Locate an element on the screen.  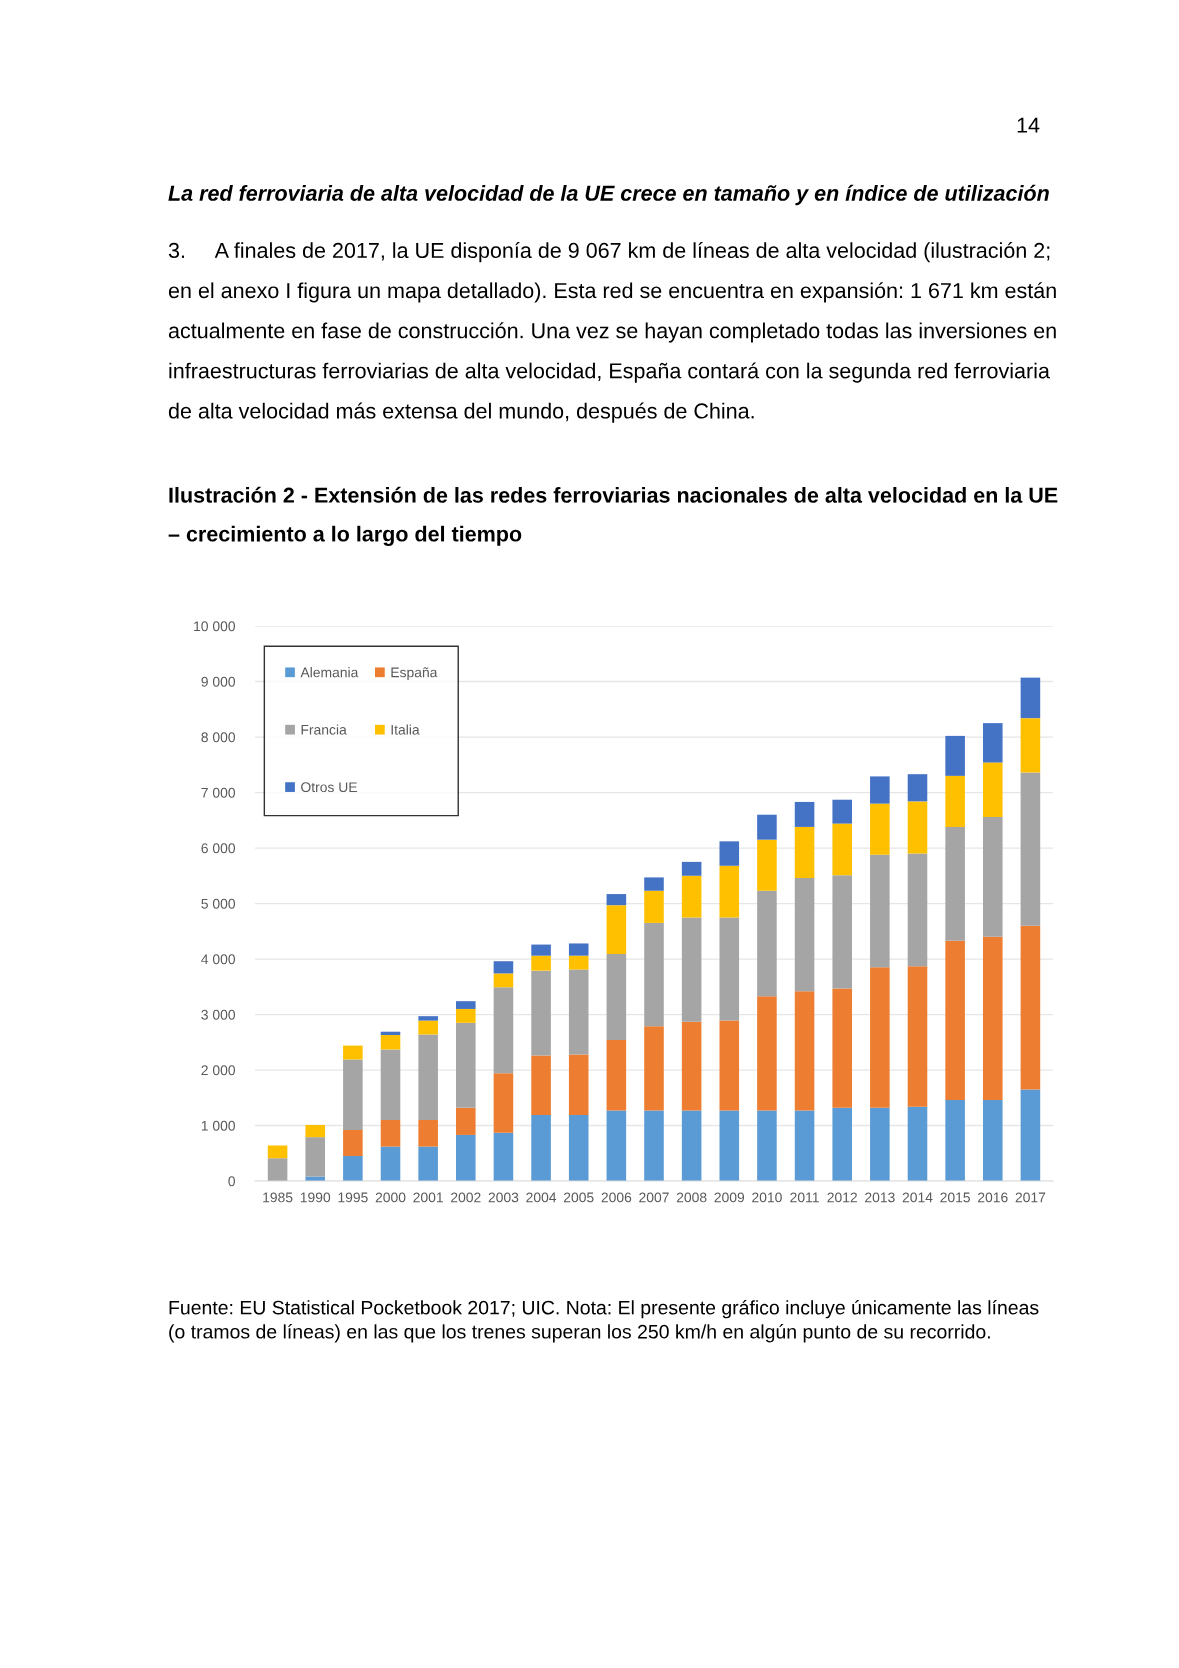
text: La red ferroviaria de alta velocidad de la UE crece en tamaño y en índice de utilización is located at coordinates (608, 195).